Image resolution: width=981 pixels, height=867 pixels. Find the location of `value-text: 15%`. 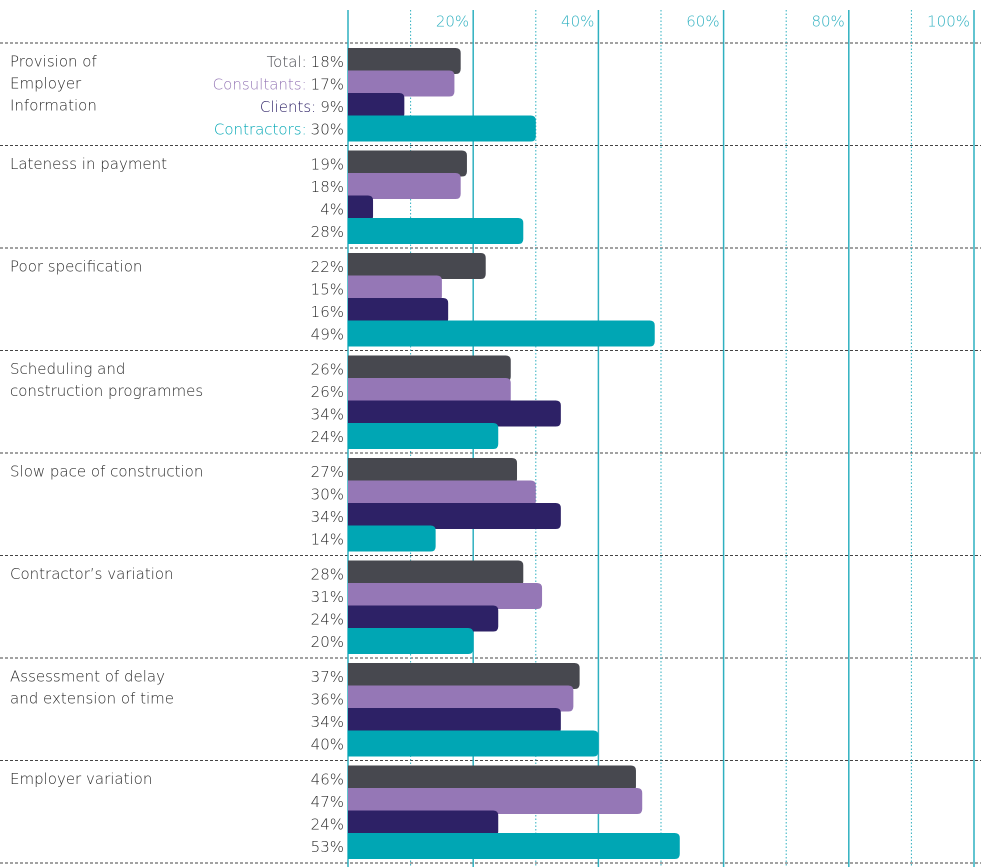

value-text: 15% is located at coordinates (327, 289).